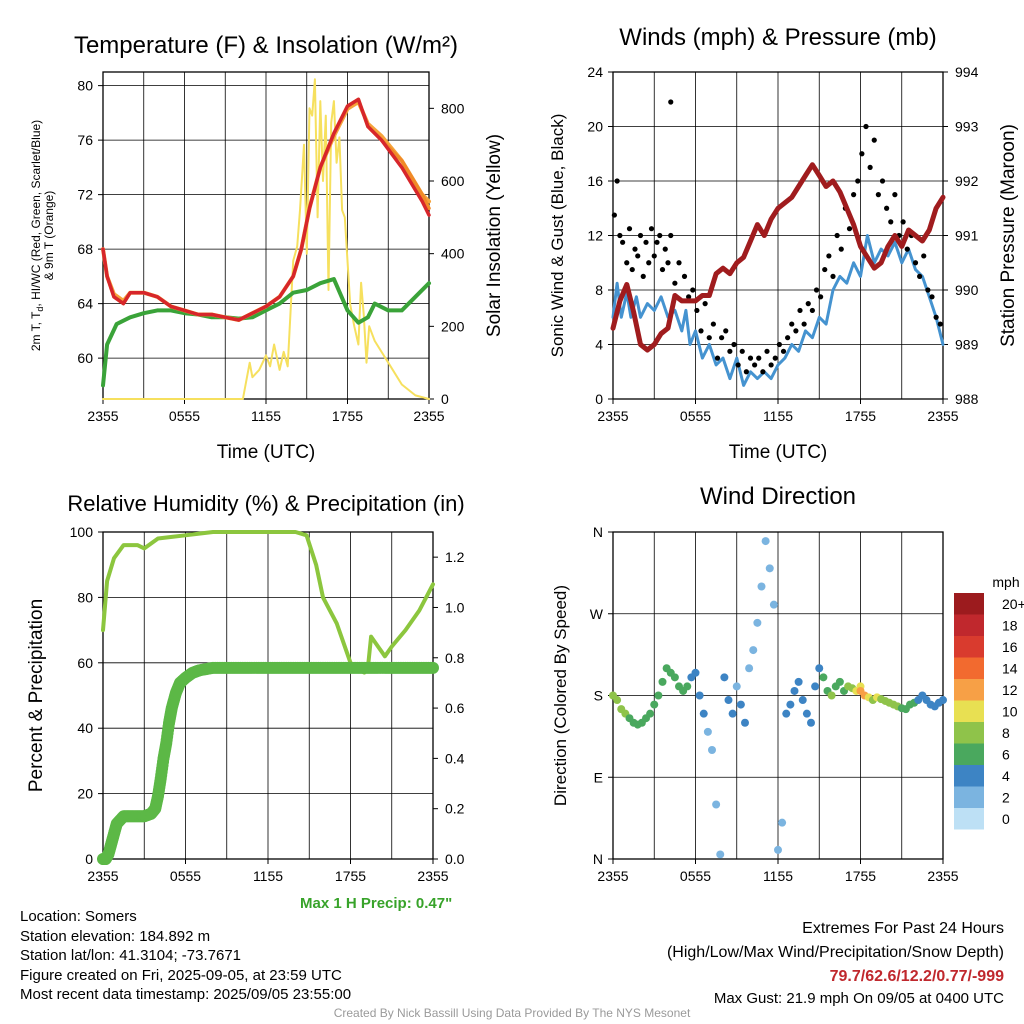  Describe the element at coordinates (778, 416) in the screenshot. I see `x-tick-label: 1155` at that location.